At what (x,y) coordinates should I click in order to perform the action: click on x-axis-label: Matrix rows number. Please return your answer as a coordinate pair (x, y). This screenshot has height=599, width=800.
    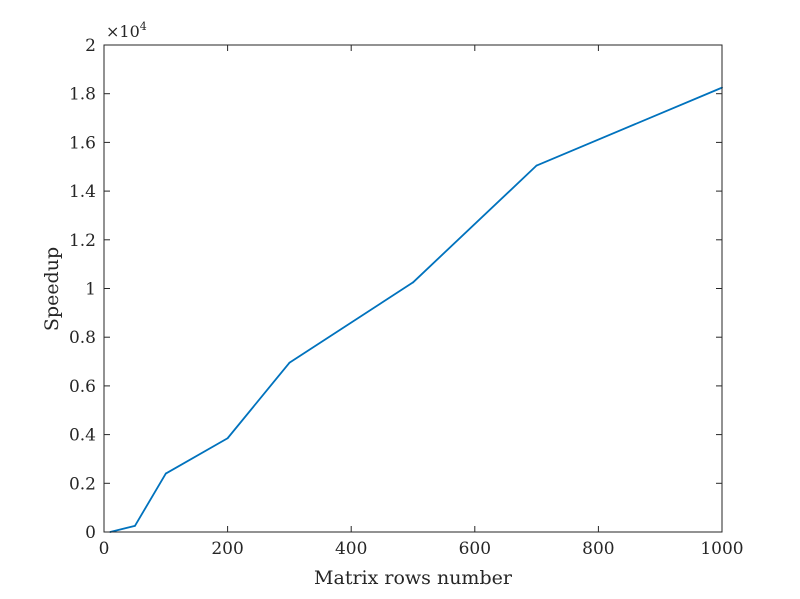
    Looking at the image, I should click on (413, 578).